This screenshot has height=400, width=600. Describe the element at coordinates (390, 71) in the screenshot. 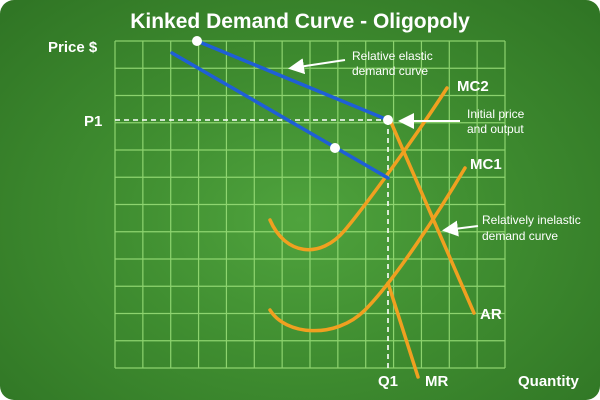

I see `elastic-annotation-line2: demand curve` at that location.